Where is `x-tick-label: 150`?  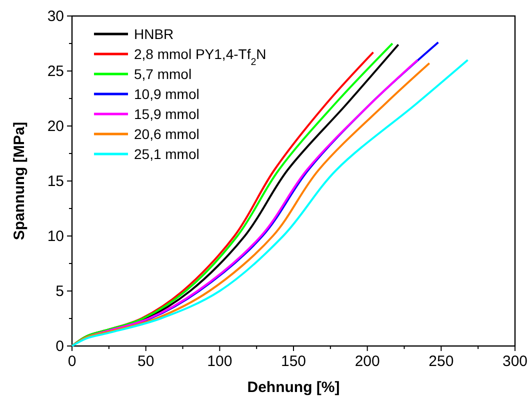 x-tick-label: 150 is located at coordinates (293, 361).